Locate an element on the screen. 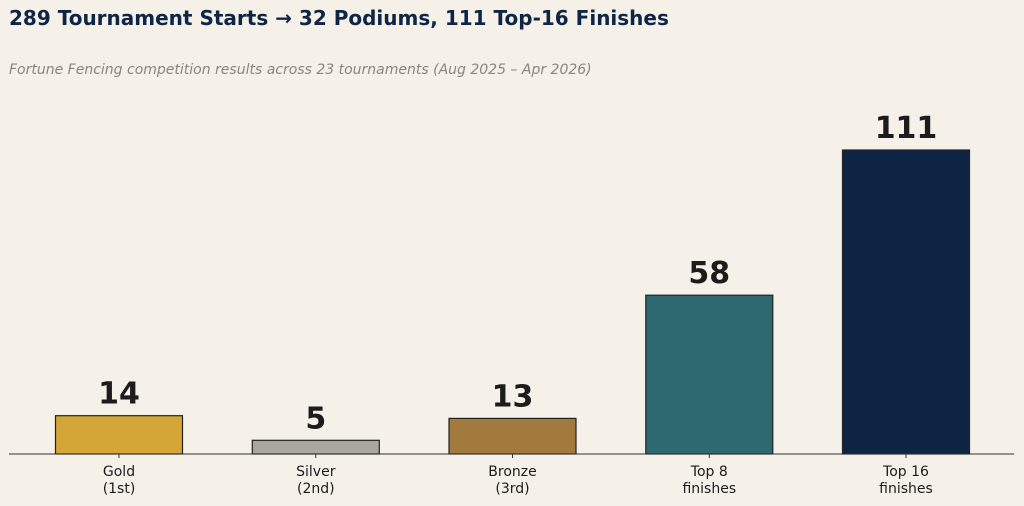 Image resolution: width=1024 pixels, height=506 pixels. data-label-top-16: 111 is located at coordinates (906, 128).